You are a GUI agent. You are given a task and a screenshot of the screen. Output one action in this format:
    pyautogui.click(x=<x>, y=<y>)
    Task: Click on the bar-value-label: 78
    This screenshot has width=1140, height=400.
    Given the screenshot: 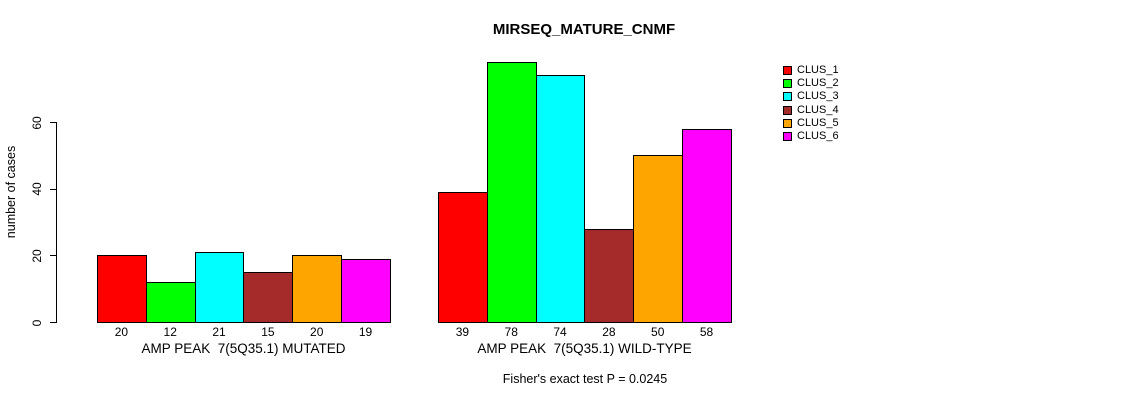 What is the action you would take?
    pyautogui.click(x=511, y=332)
    